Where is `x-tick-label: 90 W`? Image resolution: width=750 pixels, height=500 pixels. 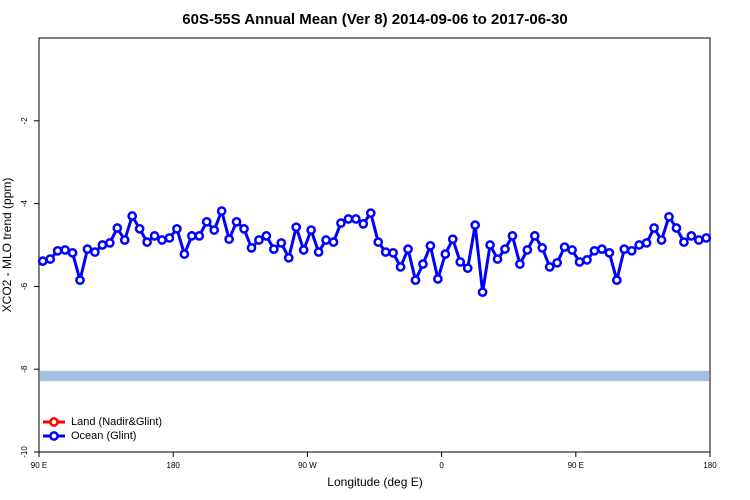
x-tick-label: 90 W is located at coordinates (307, 465).